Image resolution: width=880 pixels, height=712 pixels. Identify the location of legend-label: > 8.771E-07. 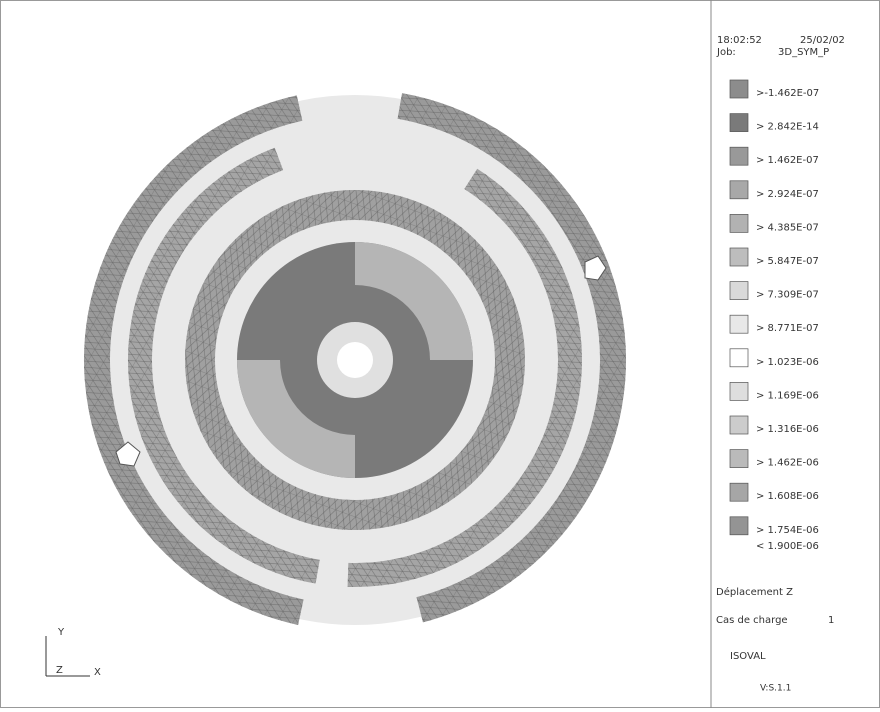
(787, 328).